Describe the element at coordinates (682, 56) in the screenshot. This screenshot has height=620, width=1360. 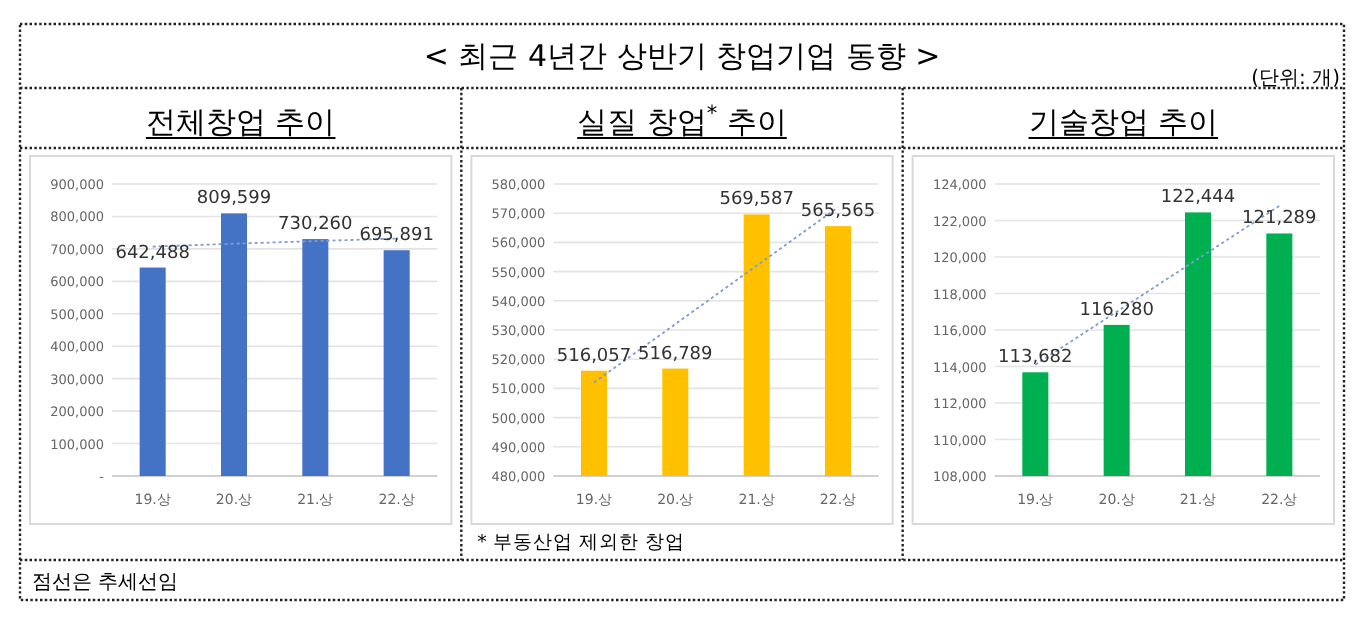
I see `text: < 최근 4년간 상반기 창업기업 동향 >` at that location.